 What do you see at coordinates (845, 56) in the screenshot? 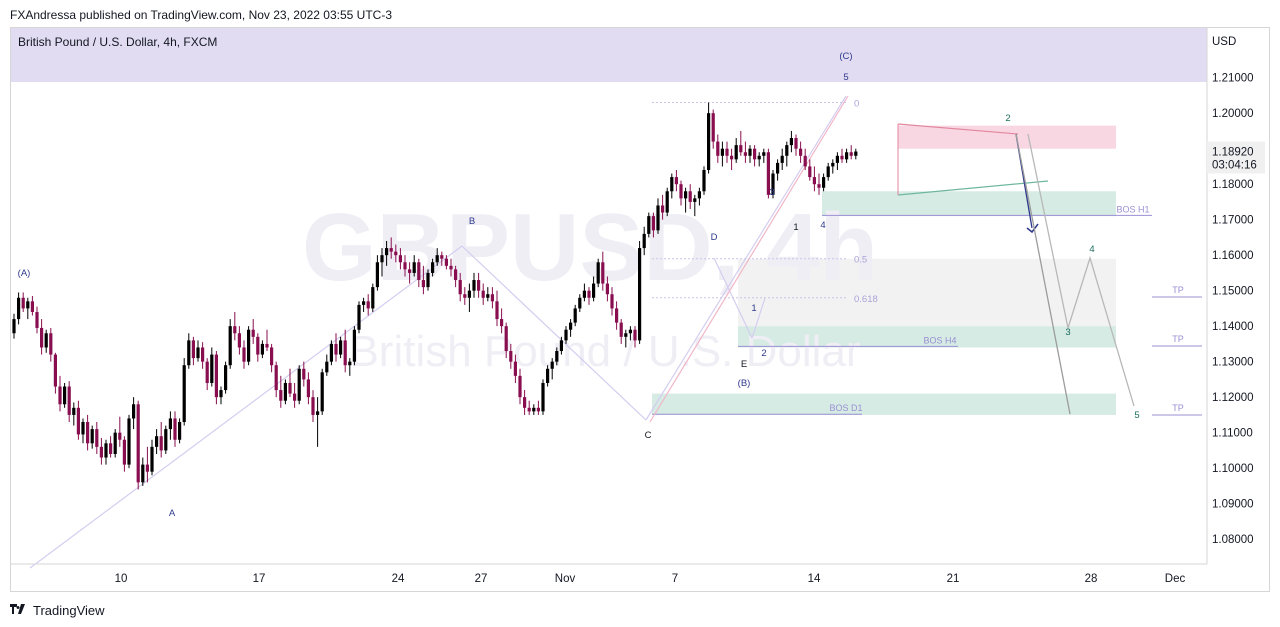
I see `wave-label: (C)` at bounding box center [845, 56].